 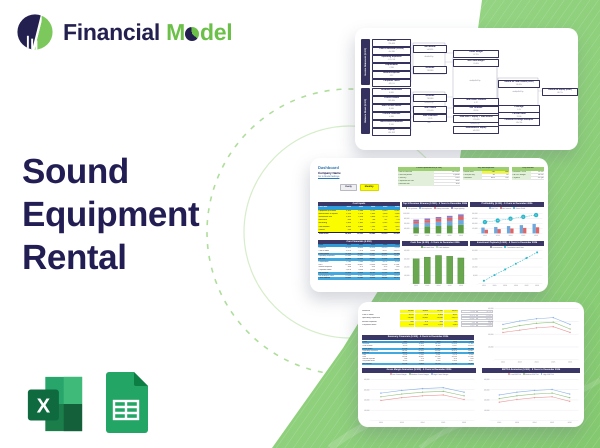 I want to click on svg-text: 45,000, so click(x=474, y=218).